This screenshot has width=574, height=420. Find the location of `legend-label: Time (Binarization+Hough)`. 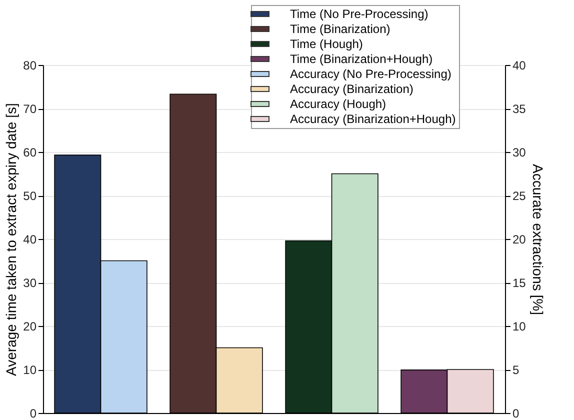

legend-label: Time (Binarization+Hough) is located at coordinates (361, 59).